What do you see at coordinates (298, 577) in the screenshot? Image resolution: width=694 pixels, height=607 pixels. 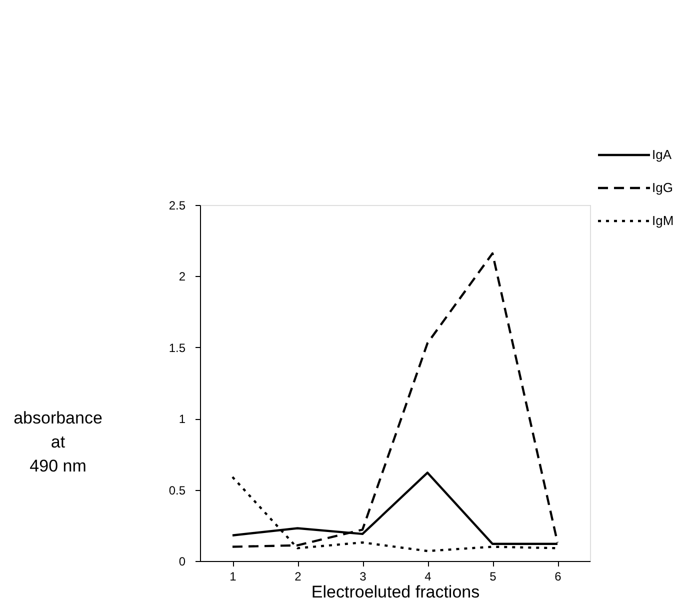 I see `x-tick-label: 2` at bounding box center [298, 577].